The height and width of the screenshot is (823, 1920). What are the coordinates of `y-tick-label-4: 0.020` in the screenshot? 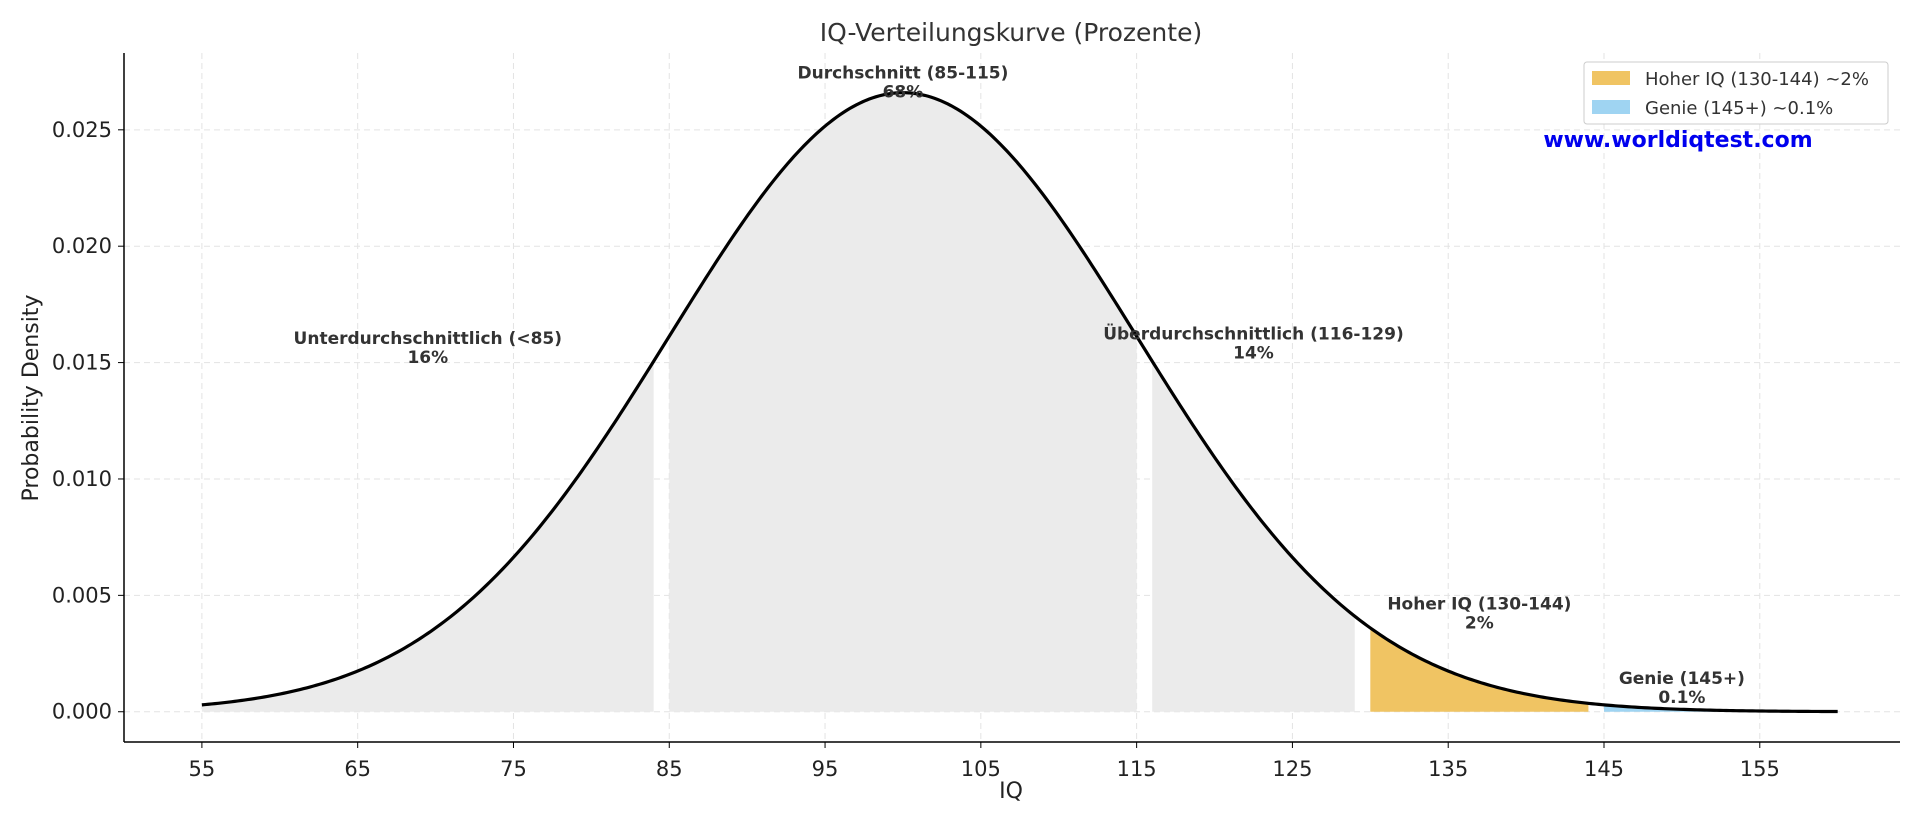 It's located at (82, 246).